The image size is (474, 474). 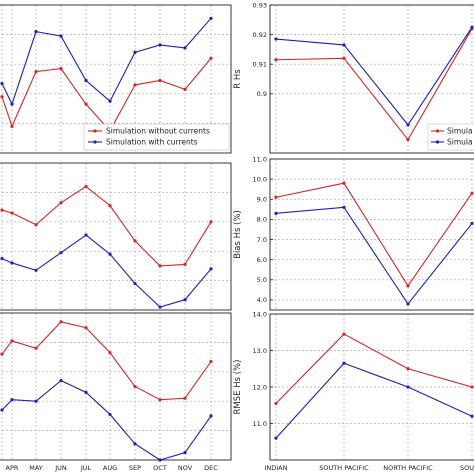 What do you see at coordinates (12, 468) in the screenshot?
I see `x-tick-label: APR` at bounding box center [12, 468].